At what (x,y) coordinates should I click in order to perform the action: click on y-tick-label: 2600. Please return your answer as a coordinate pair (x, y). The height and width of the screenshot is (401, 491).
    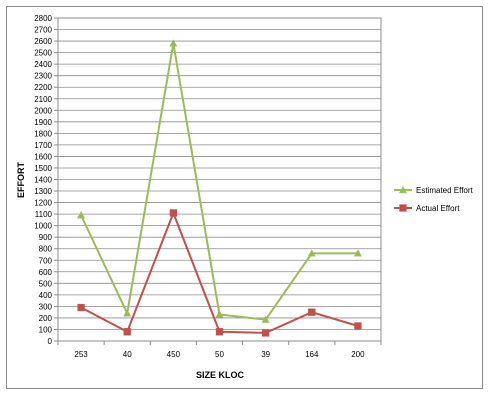
    Looking at the image, I should click on (43, 41).